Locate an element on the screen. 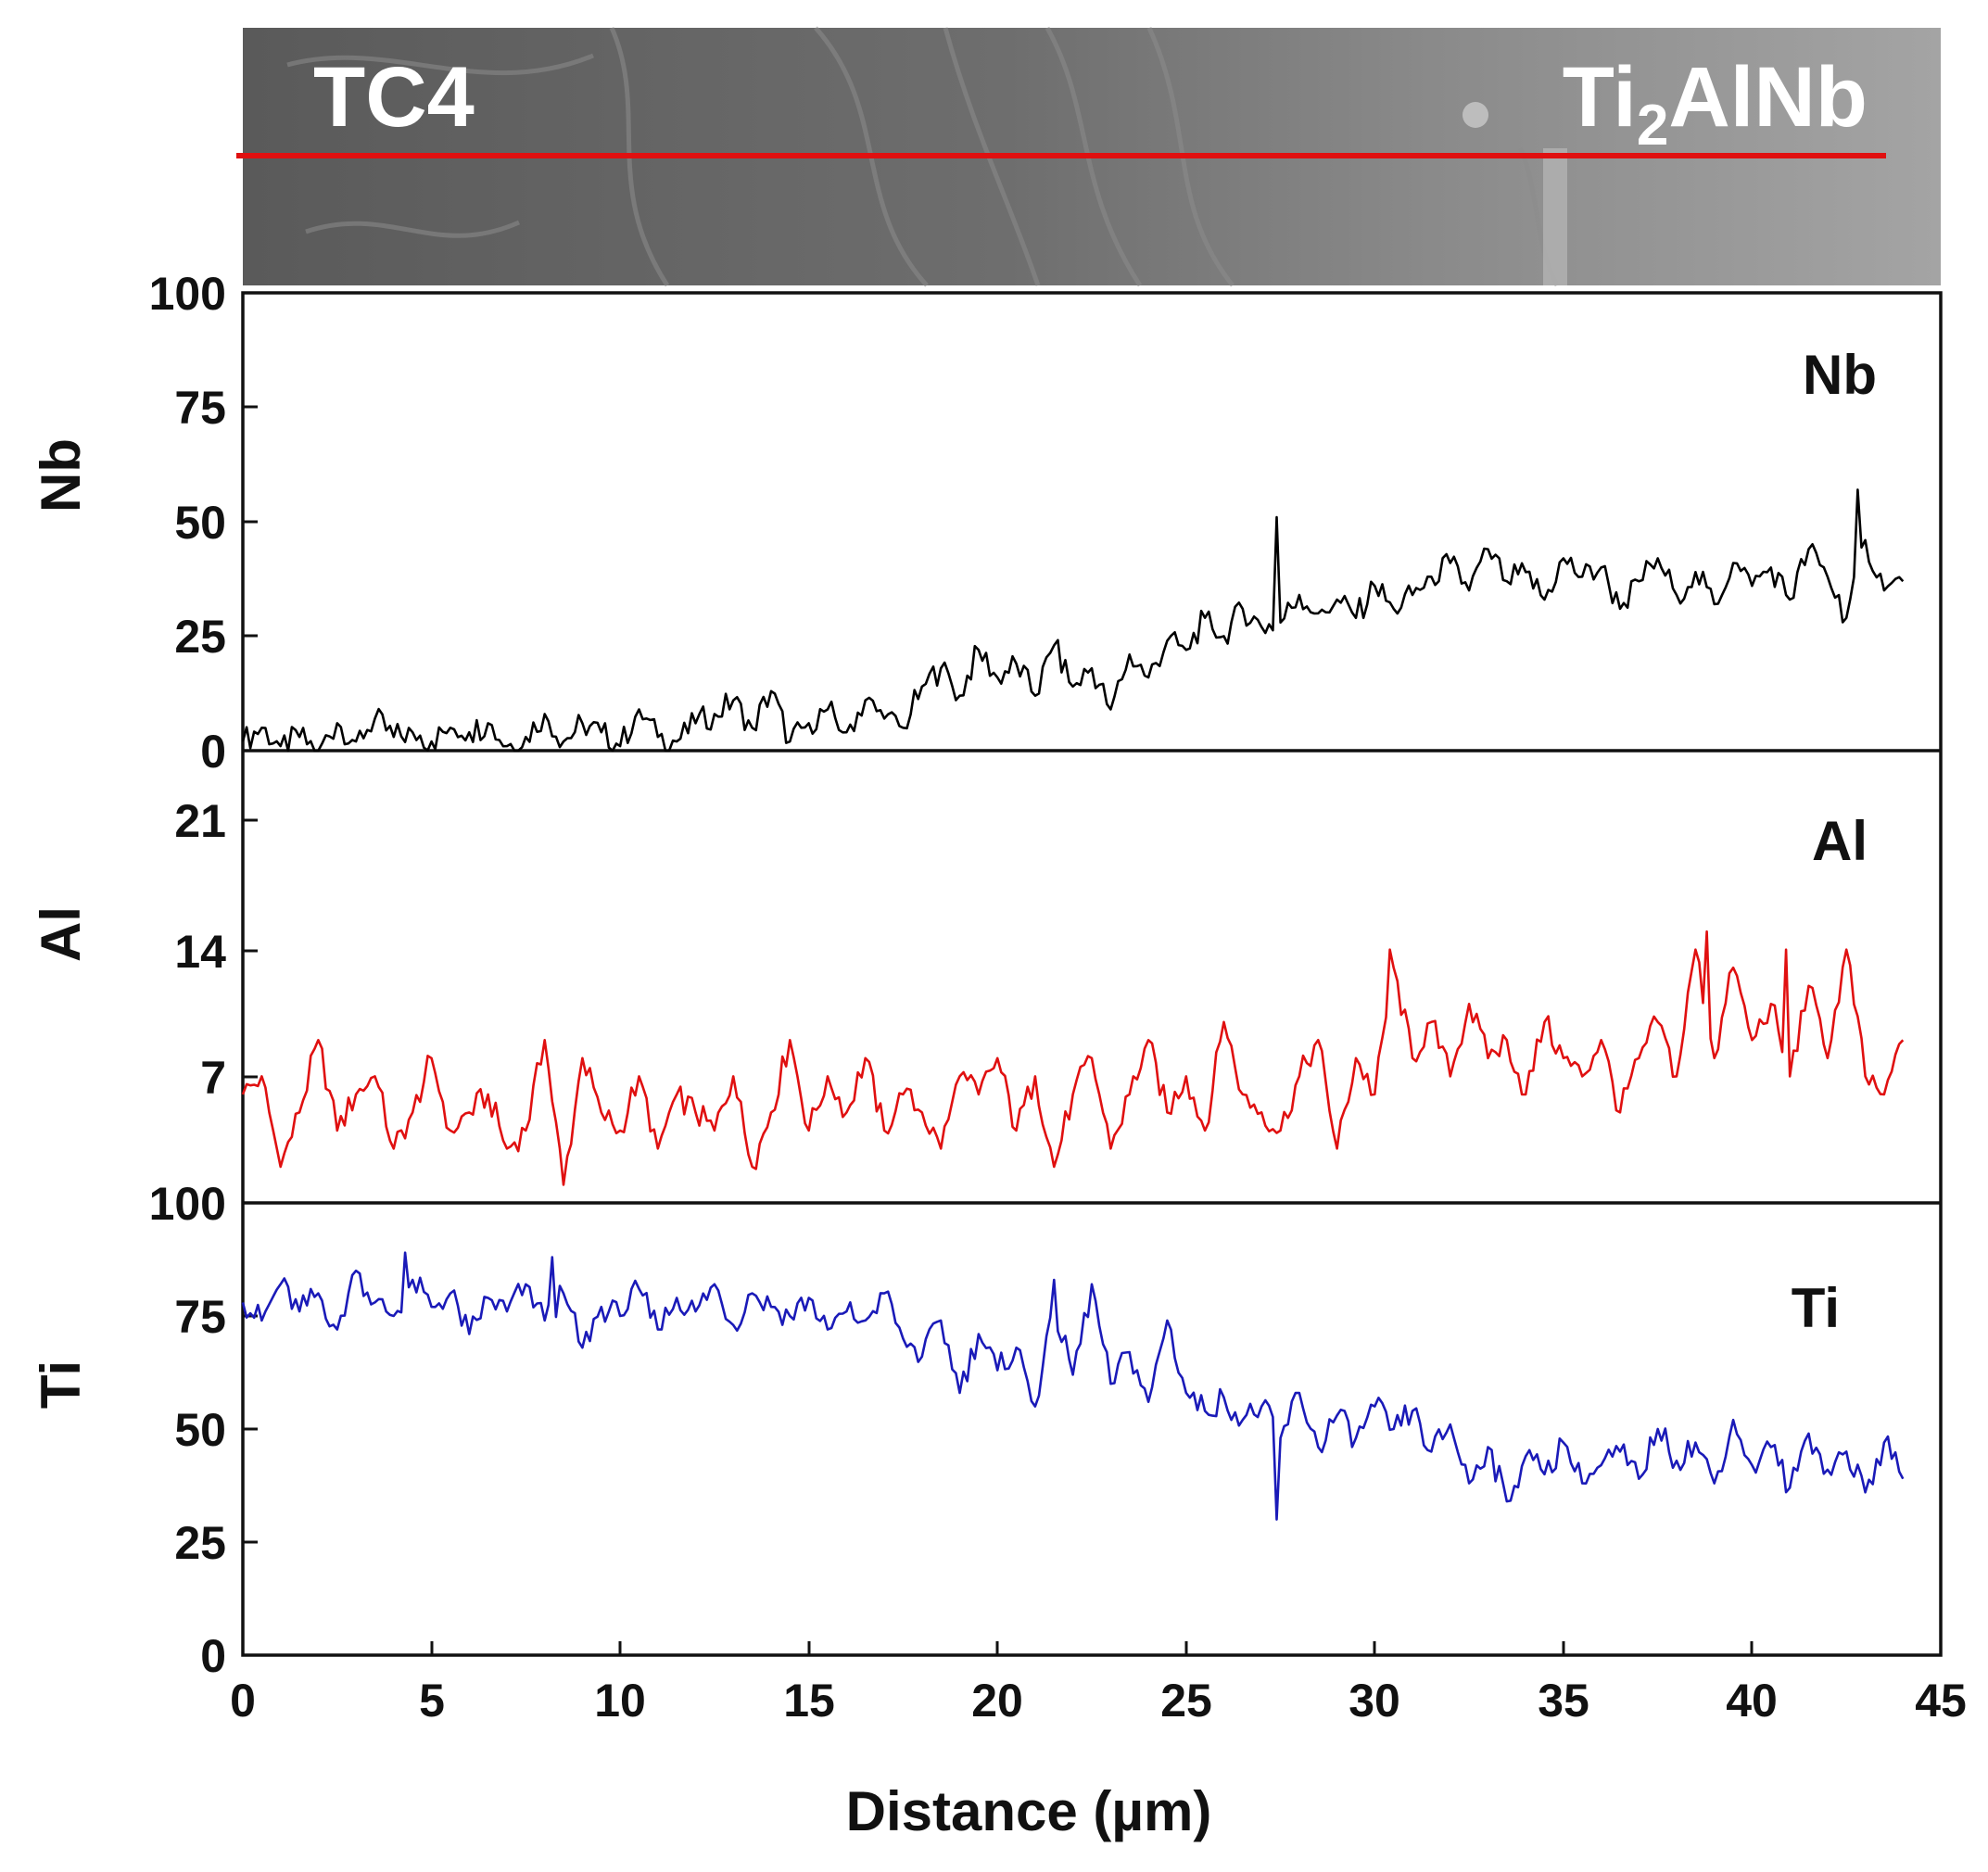 The width and height of the screenshot is (1988, 1872). nb-panel-label: Nb is located at coordinates (1840, 375).